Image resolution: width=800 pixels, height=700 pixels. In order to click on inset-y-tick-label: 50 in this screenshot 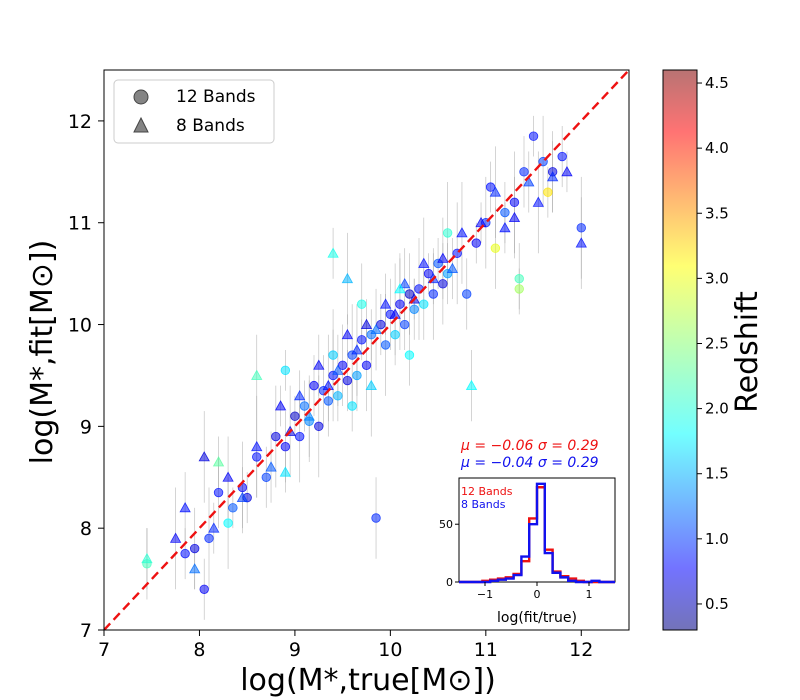, I will do `click(446, 524)`.